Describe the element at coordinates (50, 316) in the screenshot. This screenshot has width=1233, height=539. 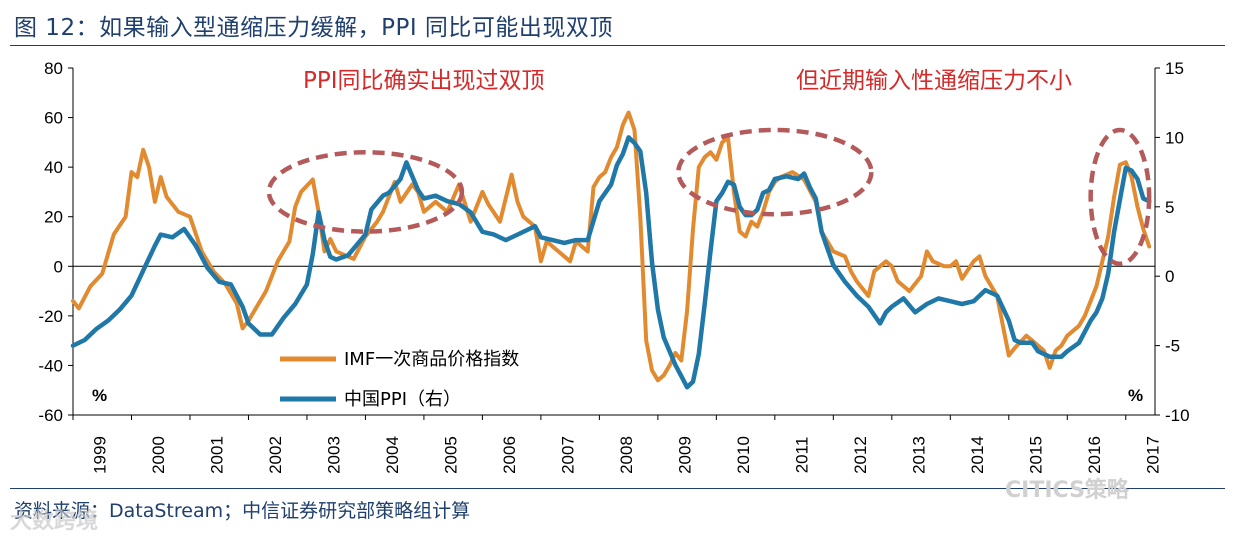
I see `y-left-tick-label: -20` at that location.